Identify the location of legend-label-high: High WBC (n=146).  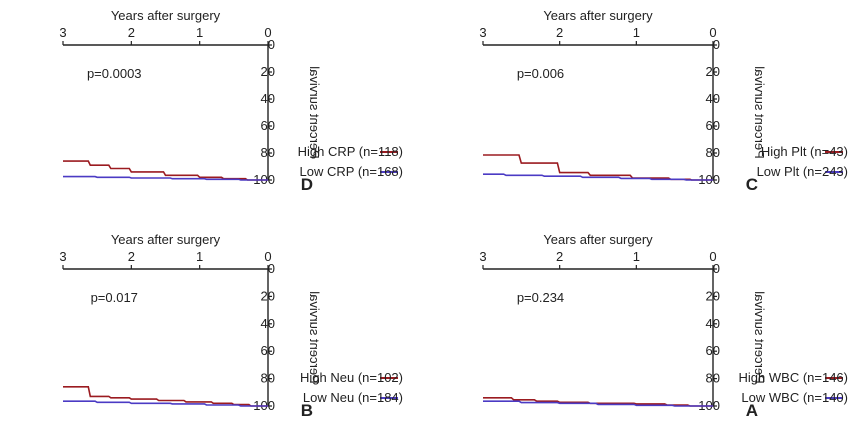
(793, 377).